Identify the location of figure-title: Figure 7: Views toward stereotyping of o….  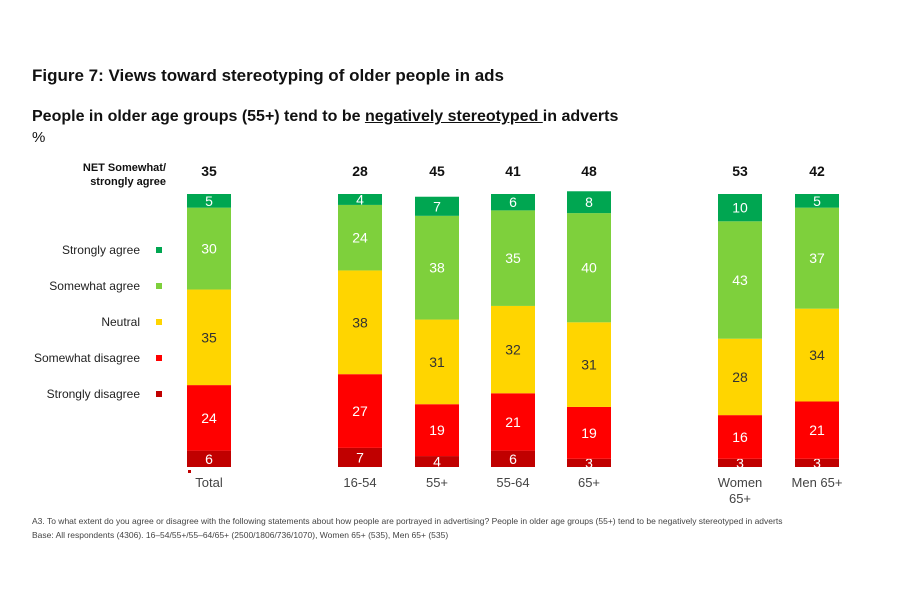
(268, 75).